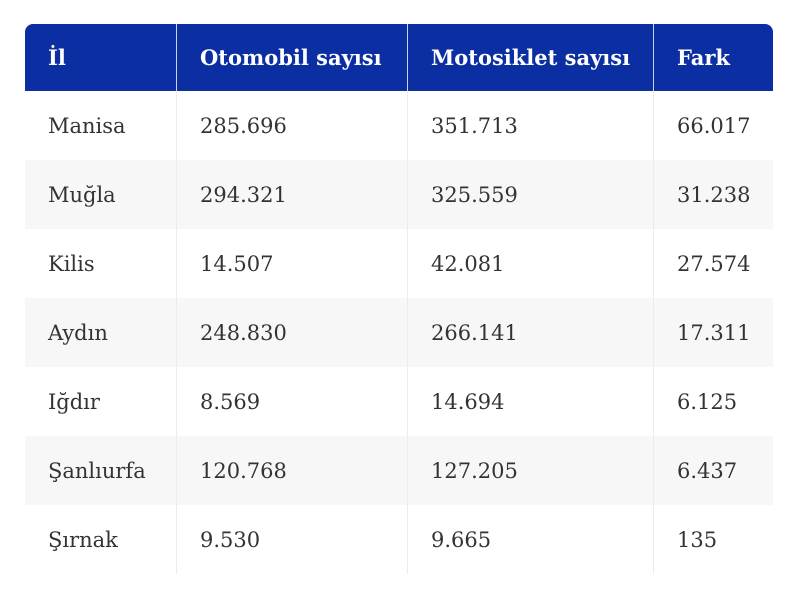 The image size is (800, 610). What do you see at coordinates (531, 332) in the screenshot?
I see `table-cell: 266.141` at bounding box center [531, 332].